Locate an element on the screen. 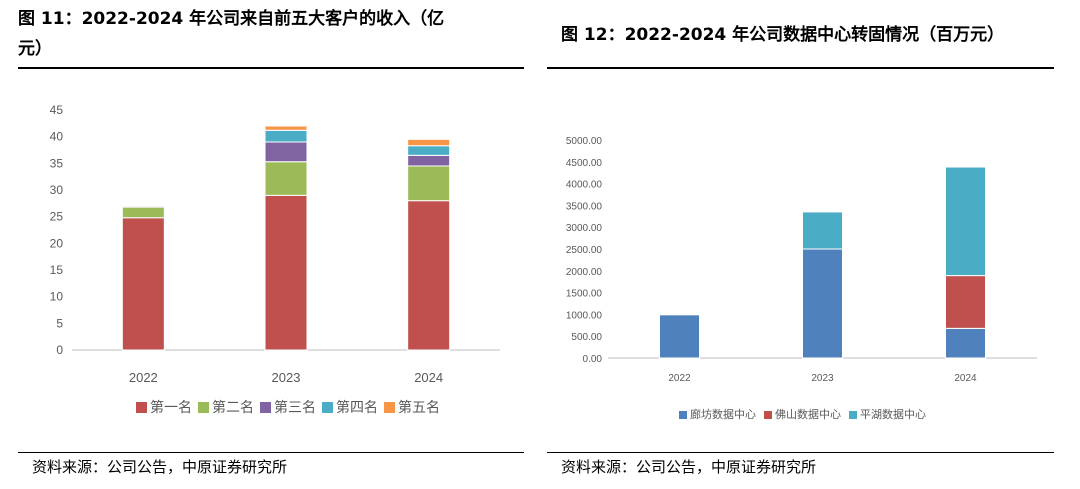 This screenshot has width=1080, height=489. y-tick-label: 25 is located at coordinates (57, 217).